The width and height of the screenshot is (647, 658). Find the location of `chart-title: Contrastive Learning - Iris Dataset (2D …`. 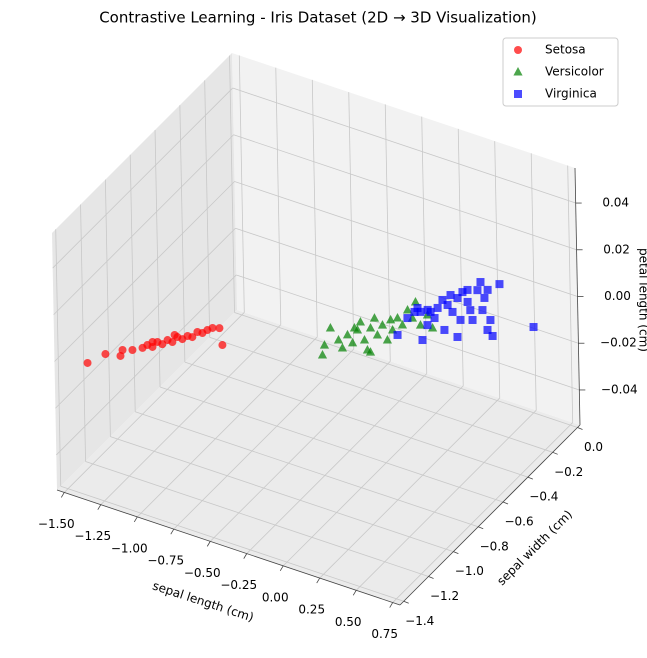

chart-title: Contrastive Learning - Iris Dataset (2D … is located at coordinates (318, 18).